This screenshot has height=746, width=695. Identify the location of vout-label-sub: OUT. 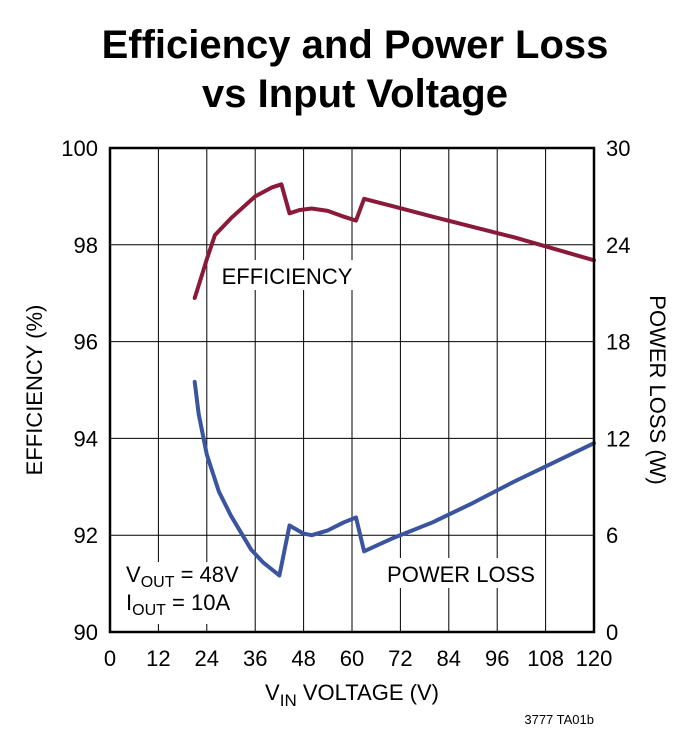
(158, 582).